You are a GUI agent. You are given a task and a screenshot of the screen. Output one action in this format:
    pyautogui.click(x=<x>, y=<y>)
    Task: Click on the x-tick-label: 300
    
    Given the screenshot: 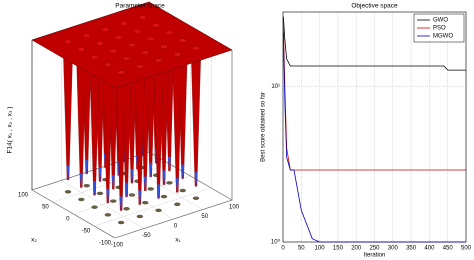 What is the action you would take?
    pyautogui.click(x=393, y=249)
    